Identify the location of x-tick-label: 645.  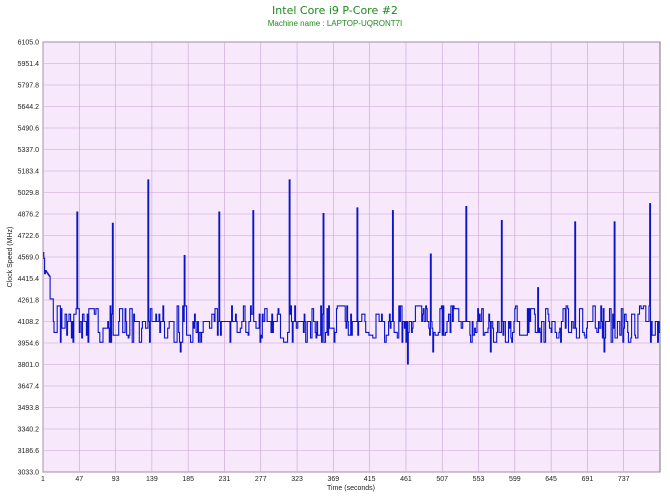
(551, 479).